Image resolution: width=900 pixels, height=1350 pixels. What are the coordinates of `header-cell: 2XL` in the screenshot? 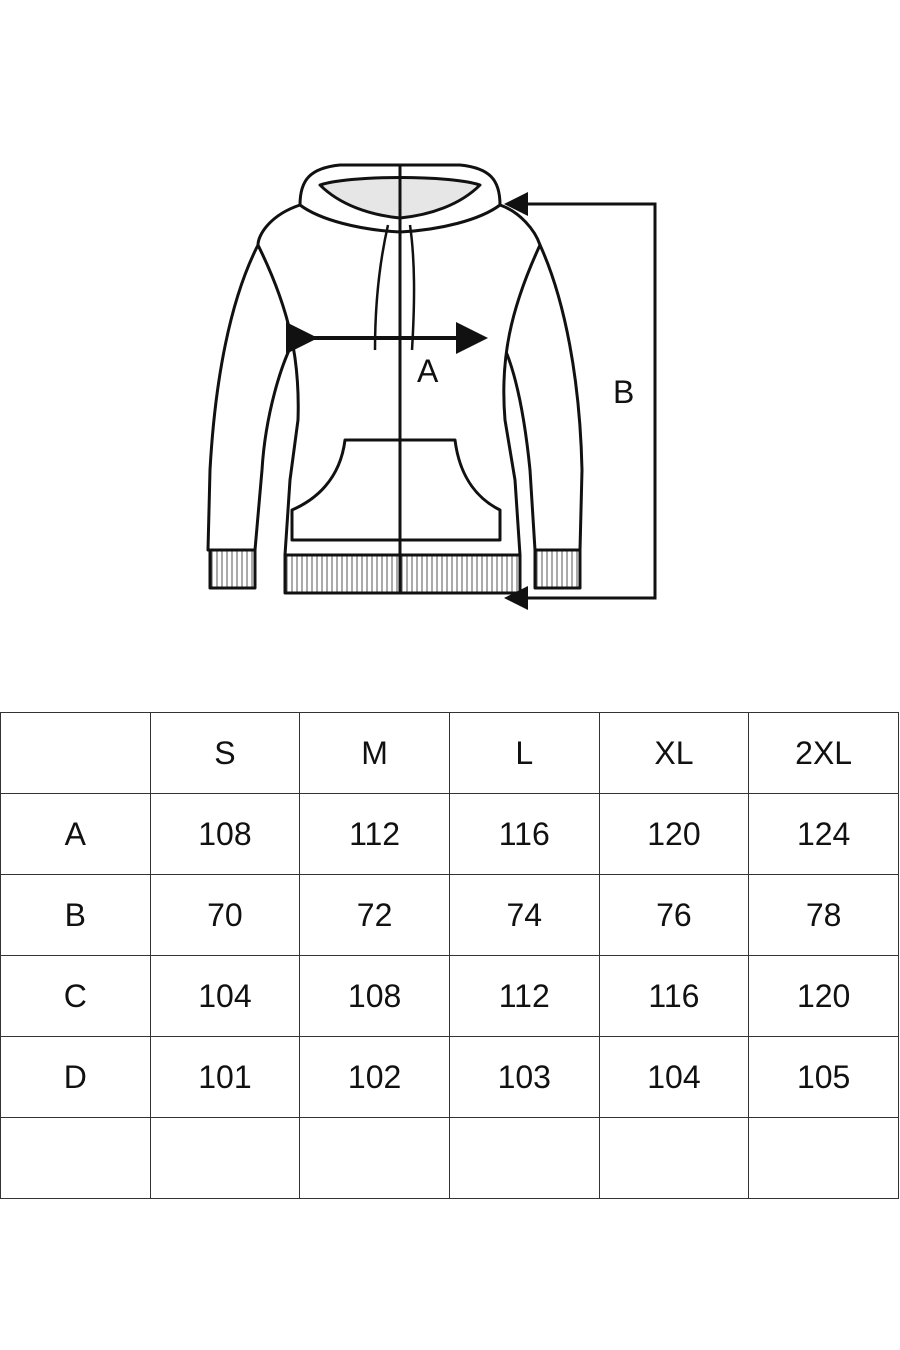 It's located at (823, 753).